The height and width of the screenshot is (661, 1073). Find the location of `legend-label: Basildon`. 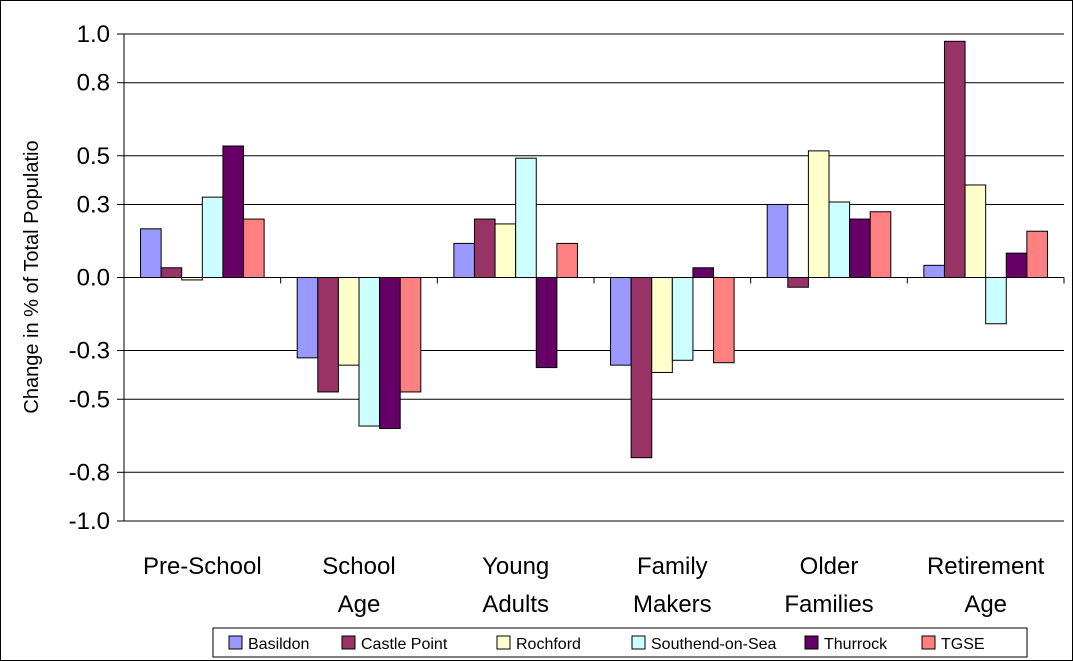

legend-label: Basildon is located at coordinates (278, 644).